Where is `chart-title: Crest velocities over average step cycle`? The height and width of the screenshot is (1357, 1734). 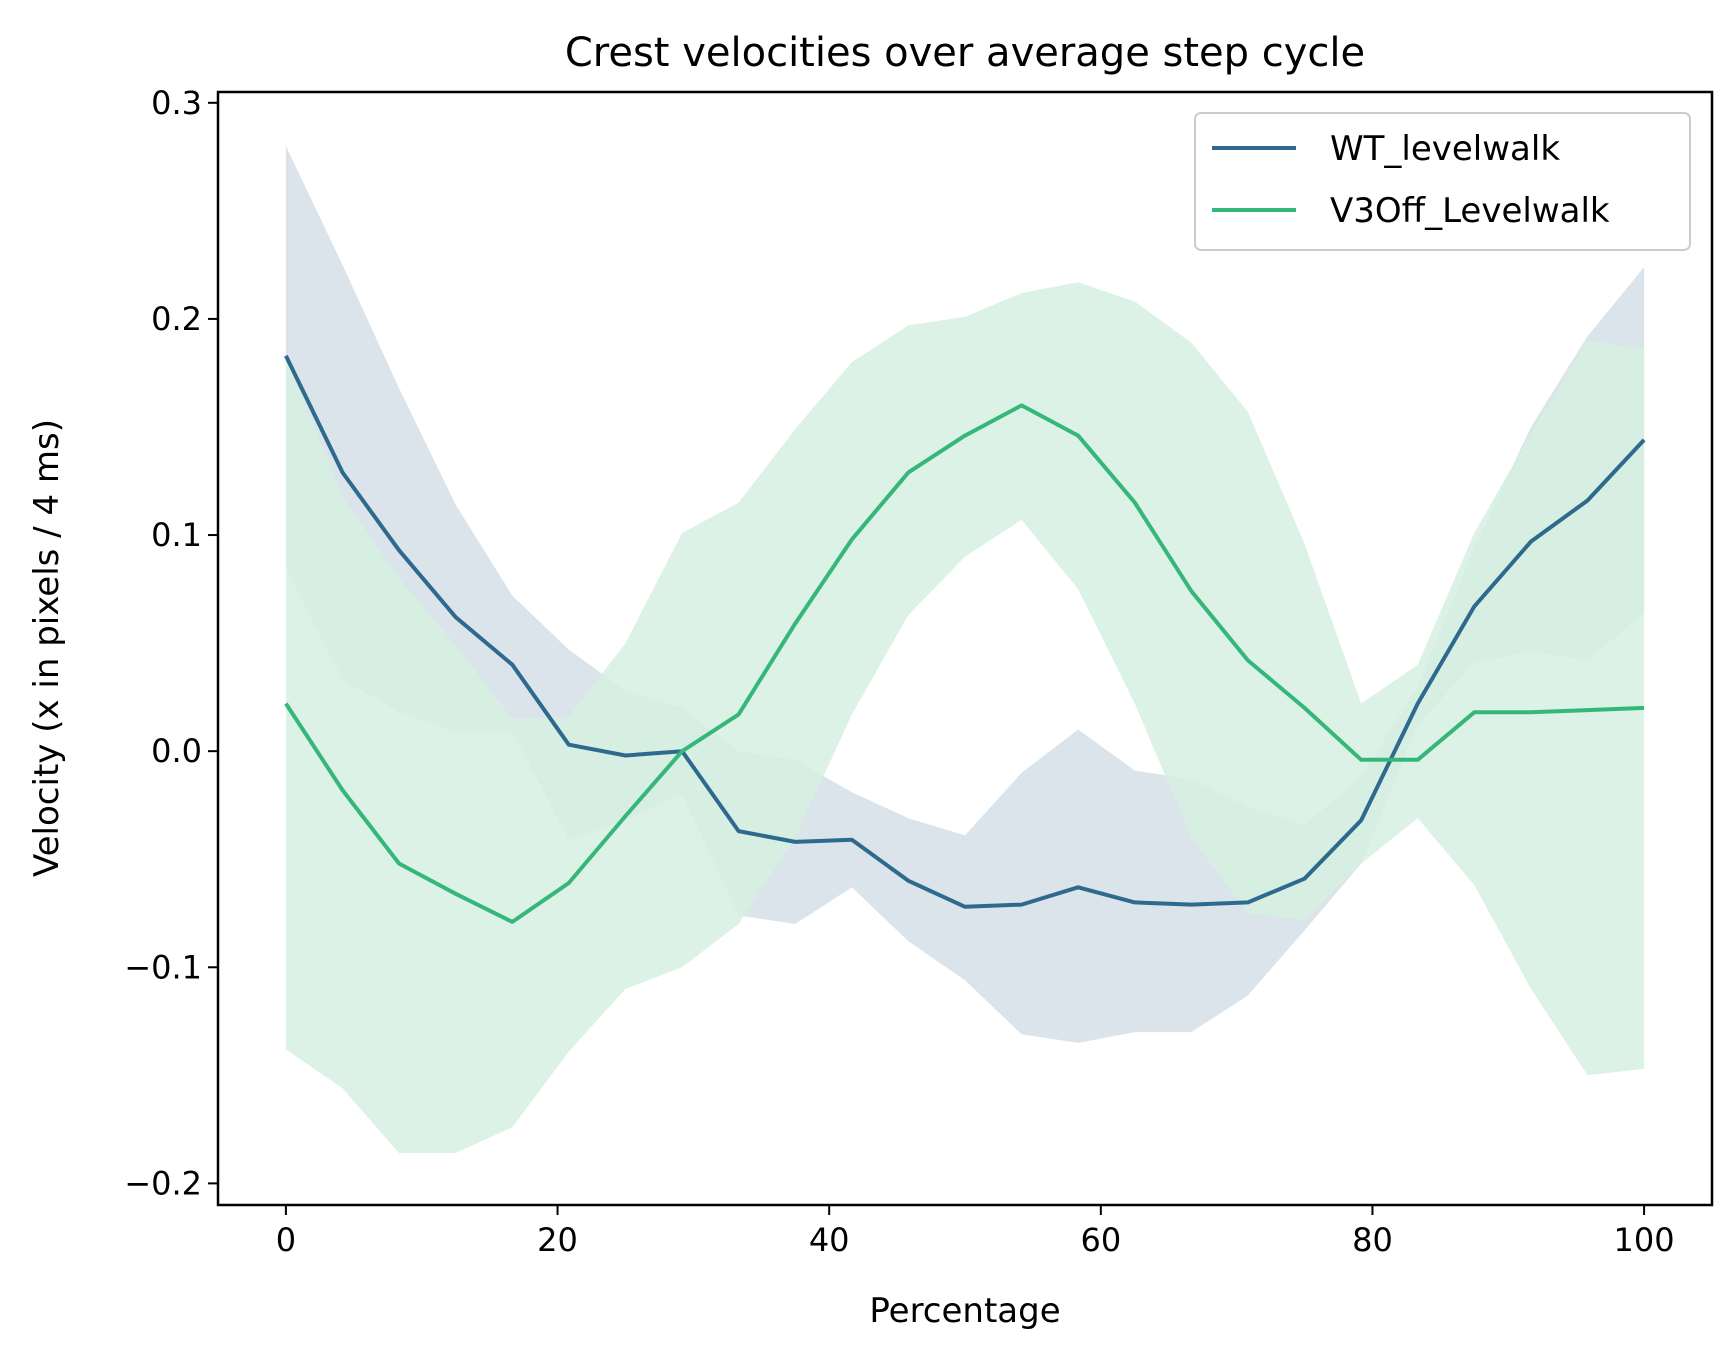
chart-title: Crest velocities over average step cycle is located at coordinates (965, 53).